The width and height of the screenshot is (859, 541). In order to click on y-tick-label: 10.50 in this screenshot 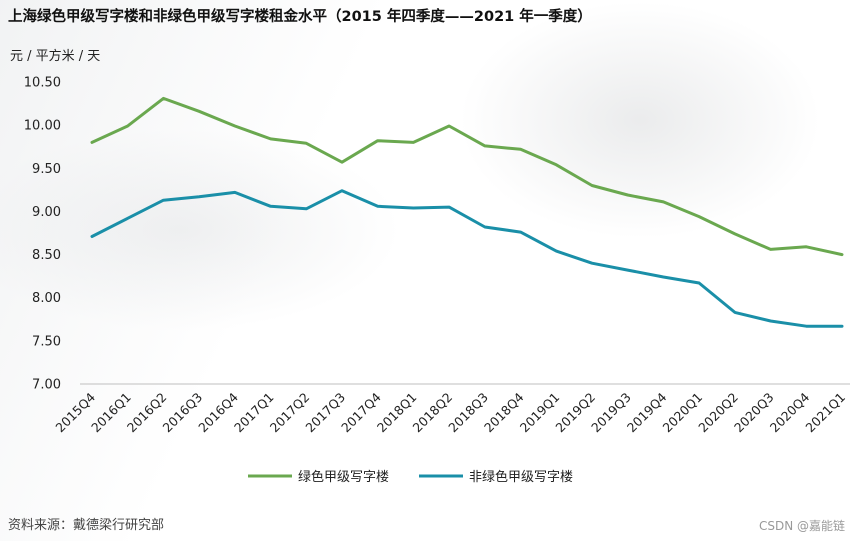, I will do `click(42, 83)`.